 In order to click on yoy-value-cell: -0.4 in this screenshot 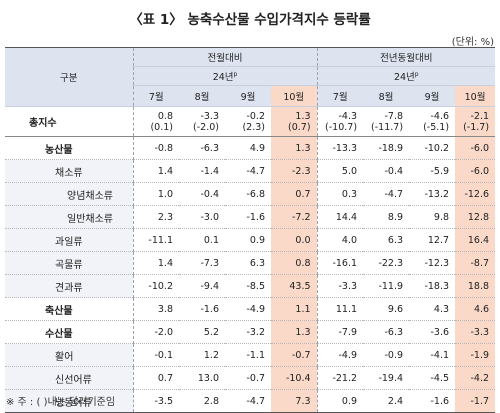, I will do `click(386, 171)`.